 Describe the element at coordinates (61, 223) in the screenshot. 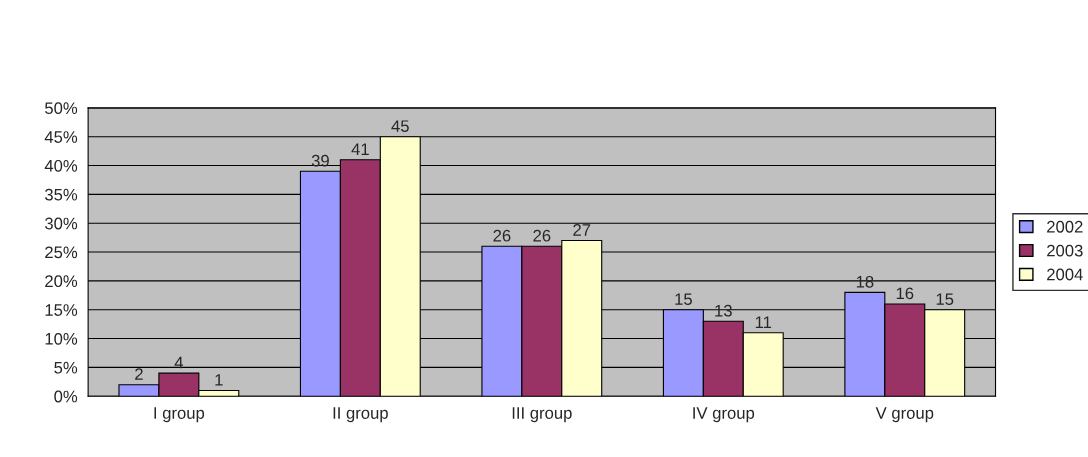

I see `y-tick-label: 30%` at that location.